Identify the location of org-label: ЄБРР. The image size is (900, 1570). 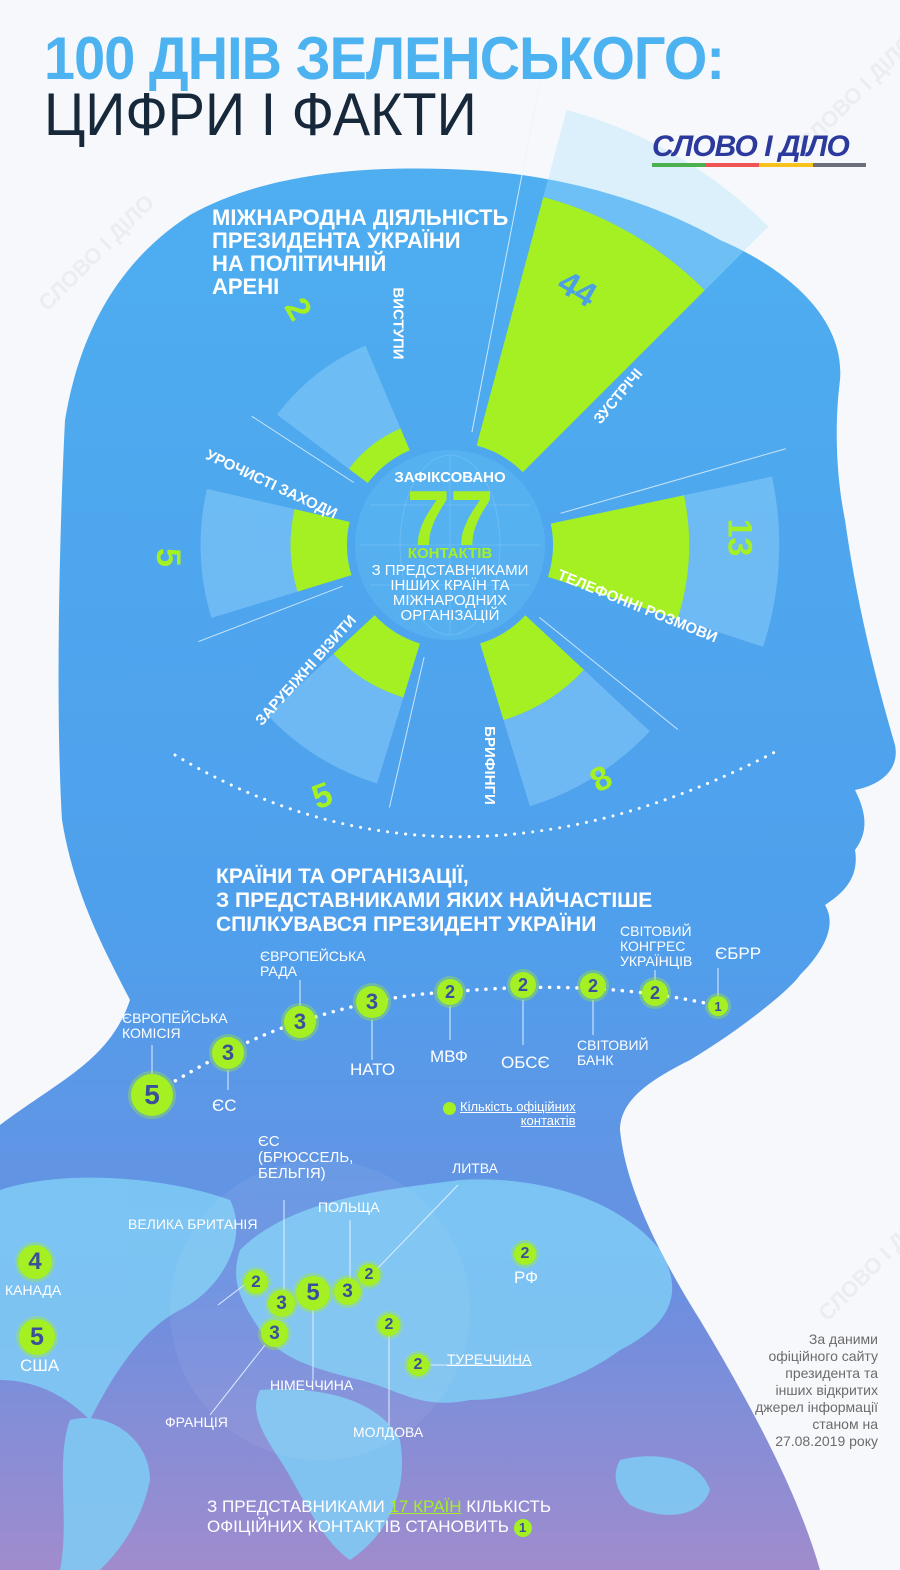
(738, 953).